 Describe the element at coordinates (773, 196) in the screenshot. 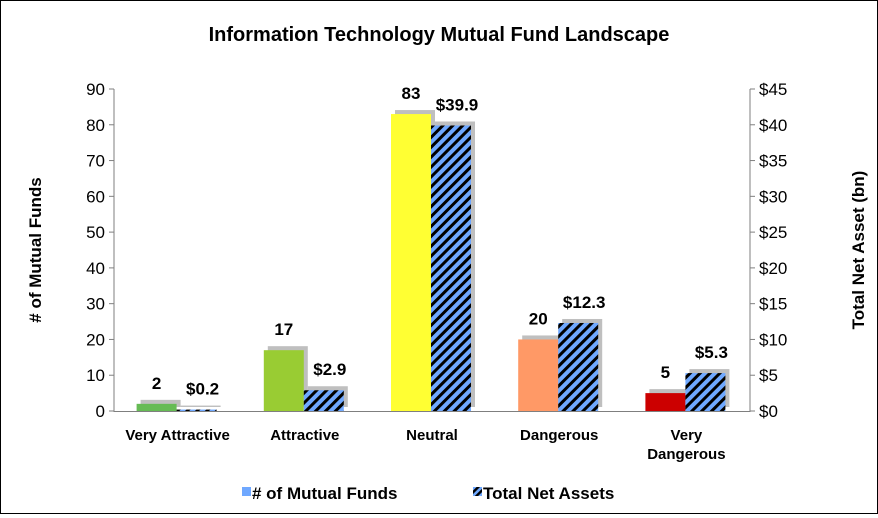

I see `right-tick-label: $30` at that location.